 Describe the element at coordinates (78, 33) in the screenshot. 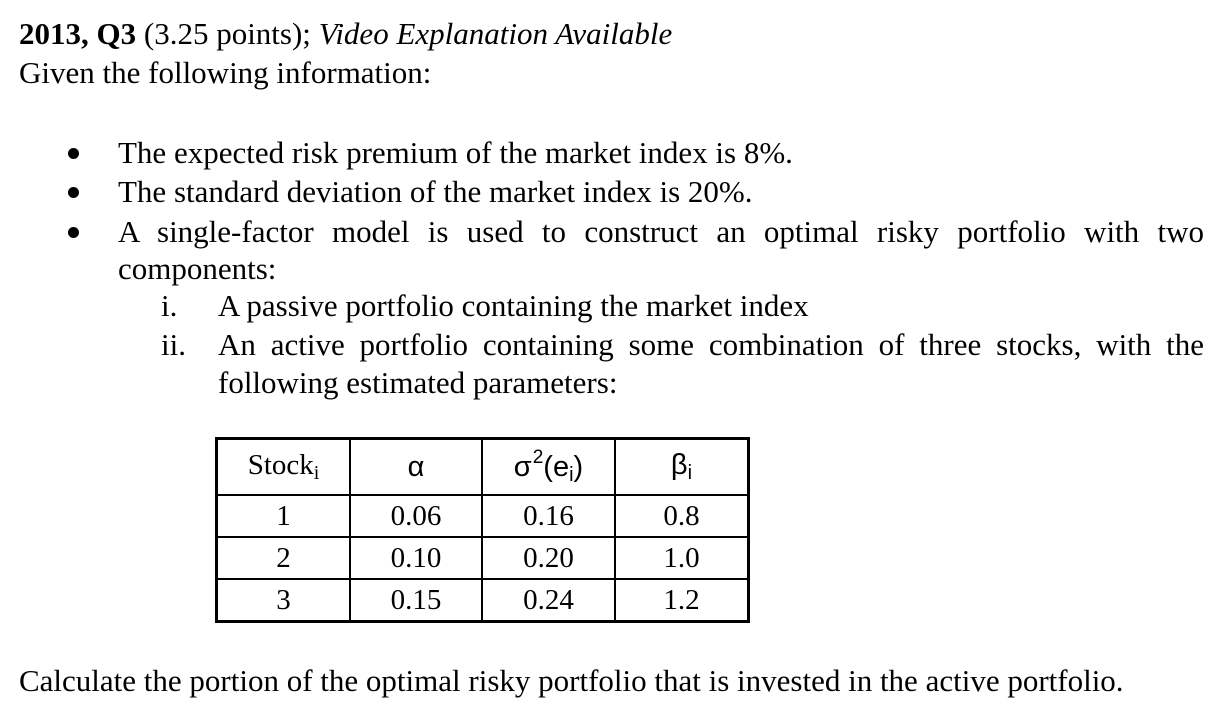

I see `question-id: 2013, Q3` at that location.